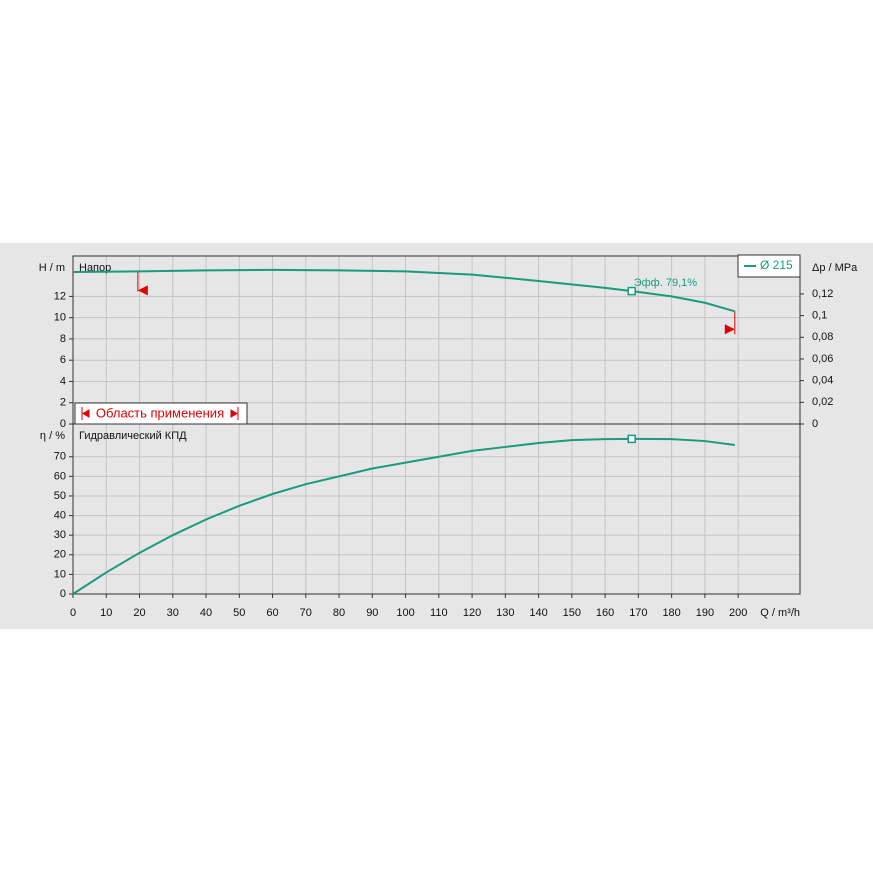  I want to click on y2-axis-label: Δp / MPa, so click(835, 268).